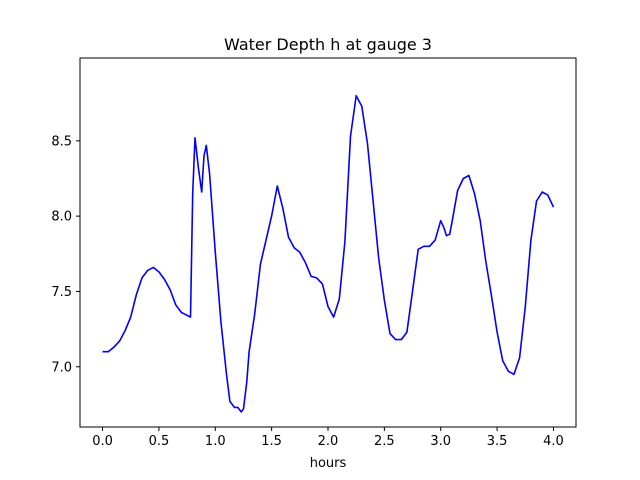  What do you see at coordinates (215, 441) in the screenshot?
I see `x-tick-label: 1.0` at bounding box center [215, 441].